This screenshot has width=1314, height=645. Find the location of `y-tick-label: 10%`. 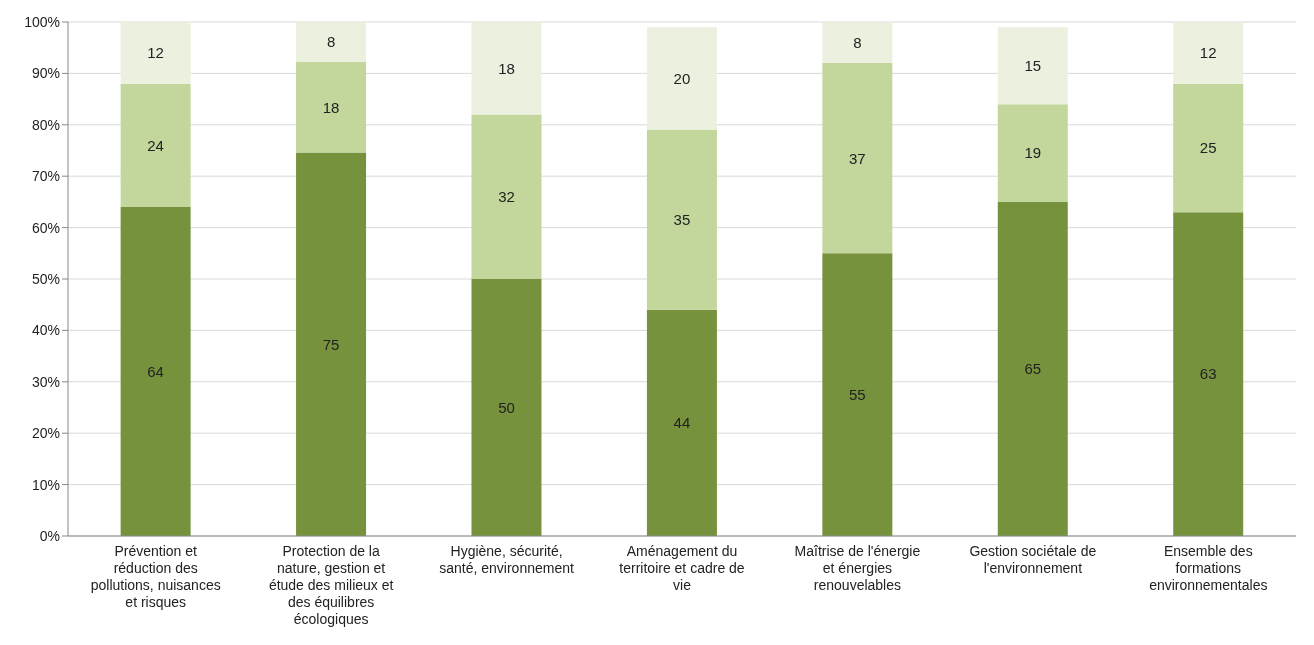

y-tick-label: 10% is located at coordinates (45, 484).